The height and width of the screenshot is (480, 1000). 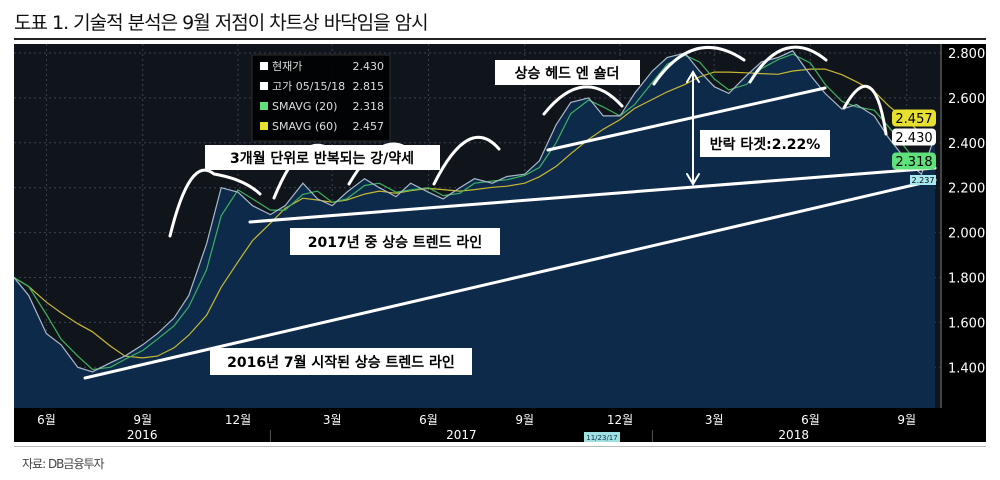 I want to click on last-value-label: 2.318, so click(x=913, y=162).